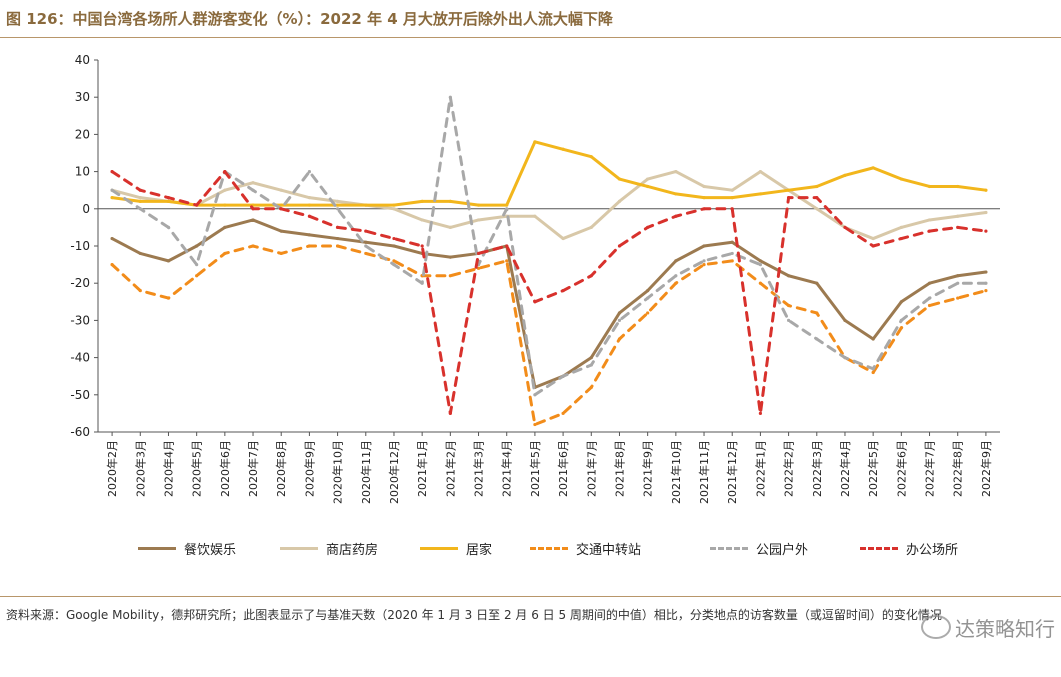 The image size is (1061, 677). I want to click on x-tick-label: 2020年4月, so click(168, 468).